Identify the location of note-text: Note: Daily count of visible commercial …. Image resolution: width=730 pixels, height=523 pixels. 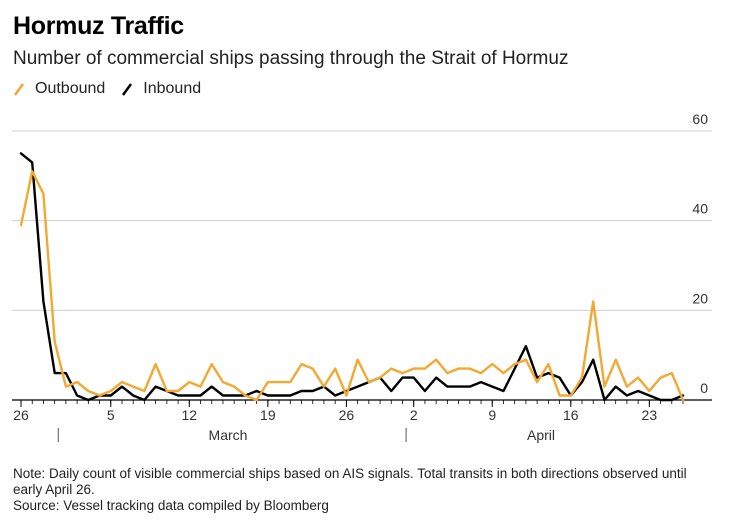
(350, 481).